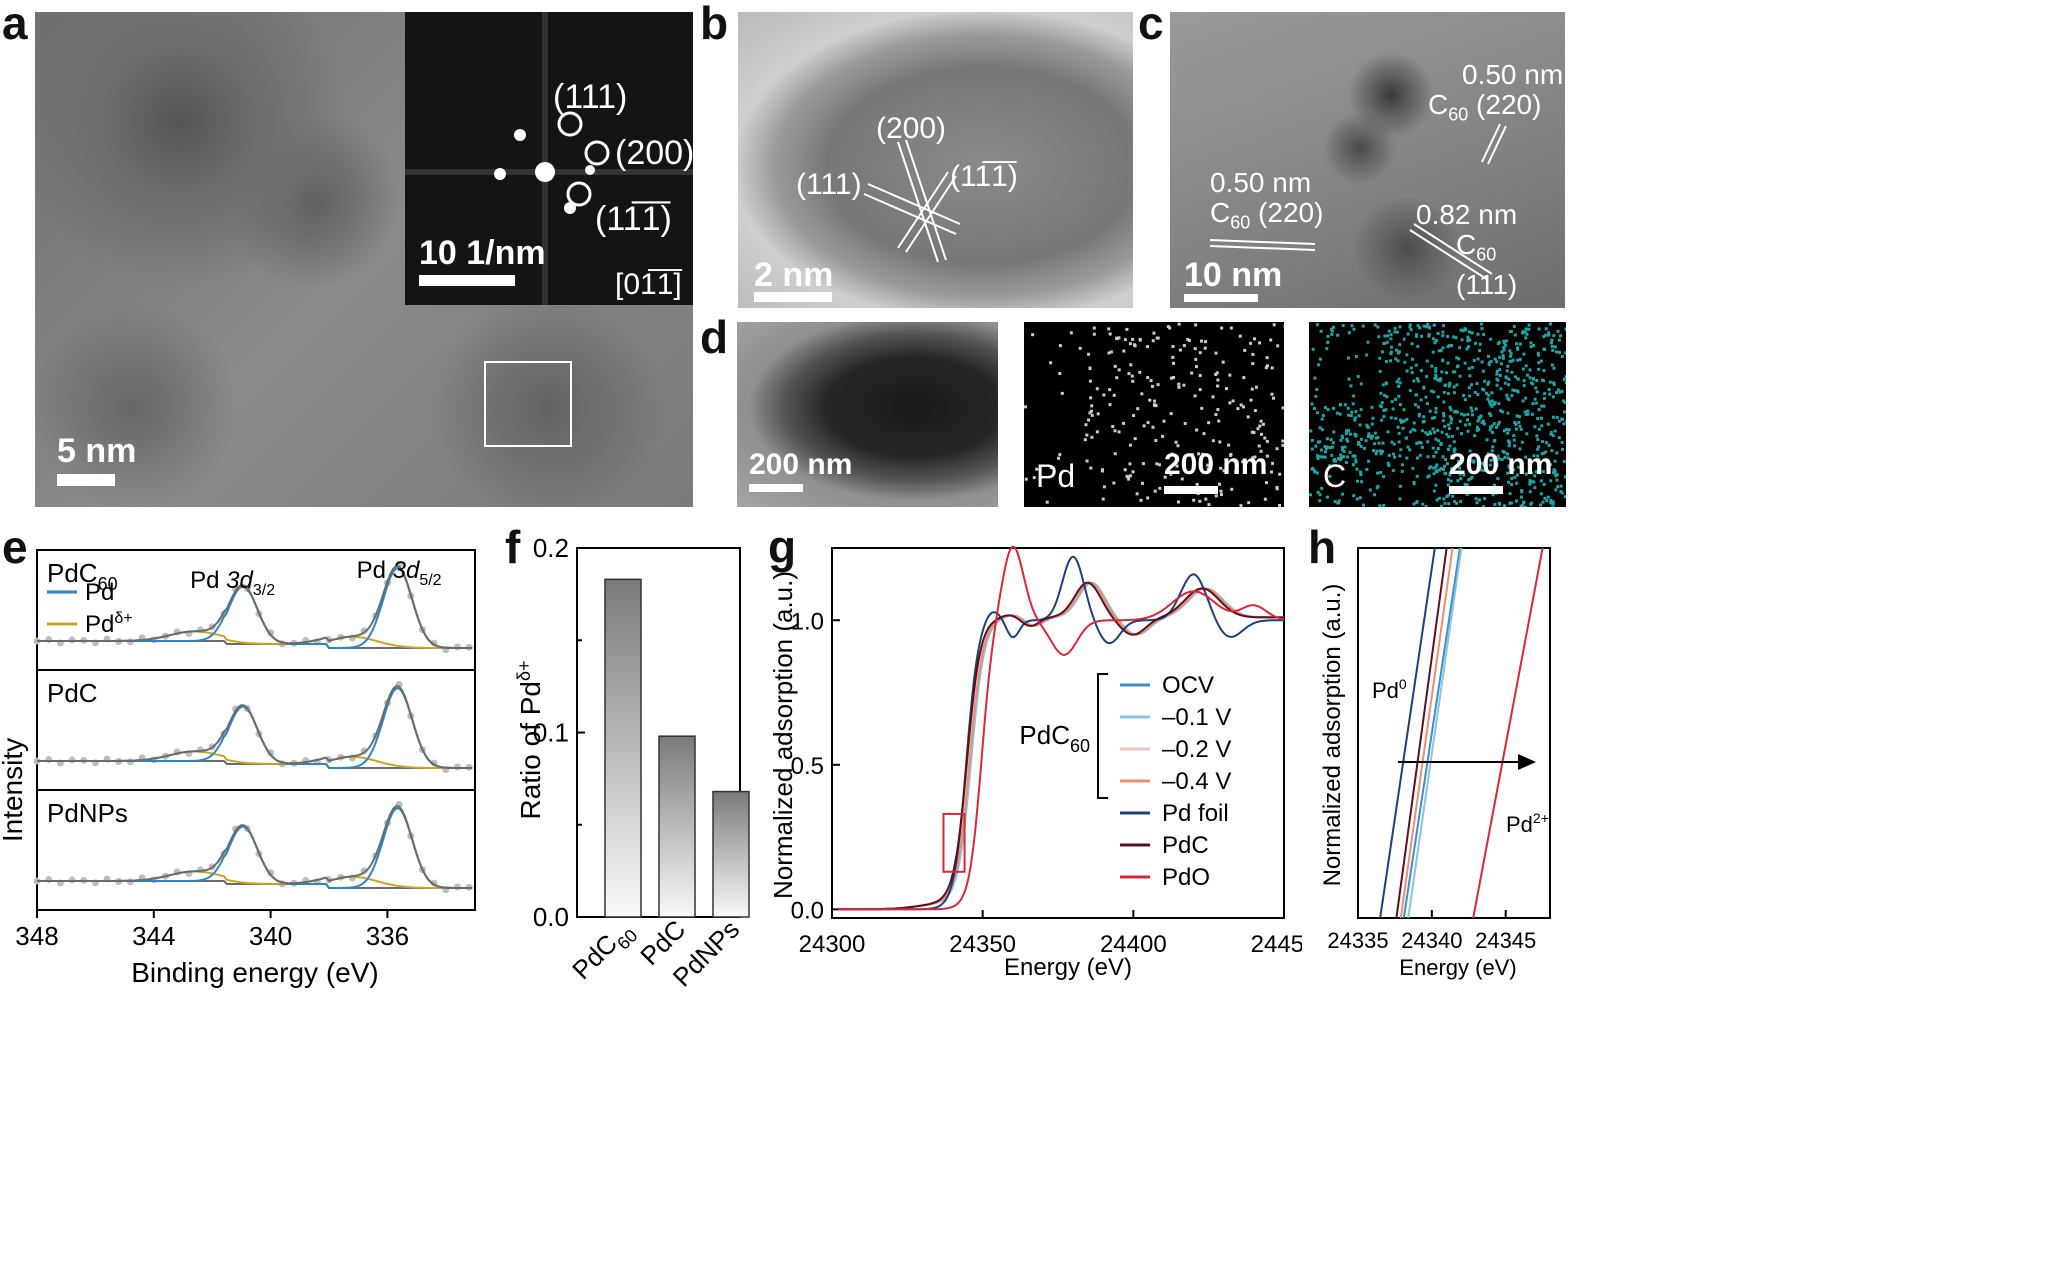  I want to click on envelope-fit, so click(255, 727).